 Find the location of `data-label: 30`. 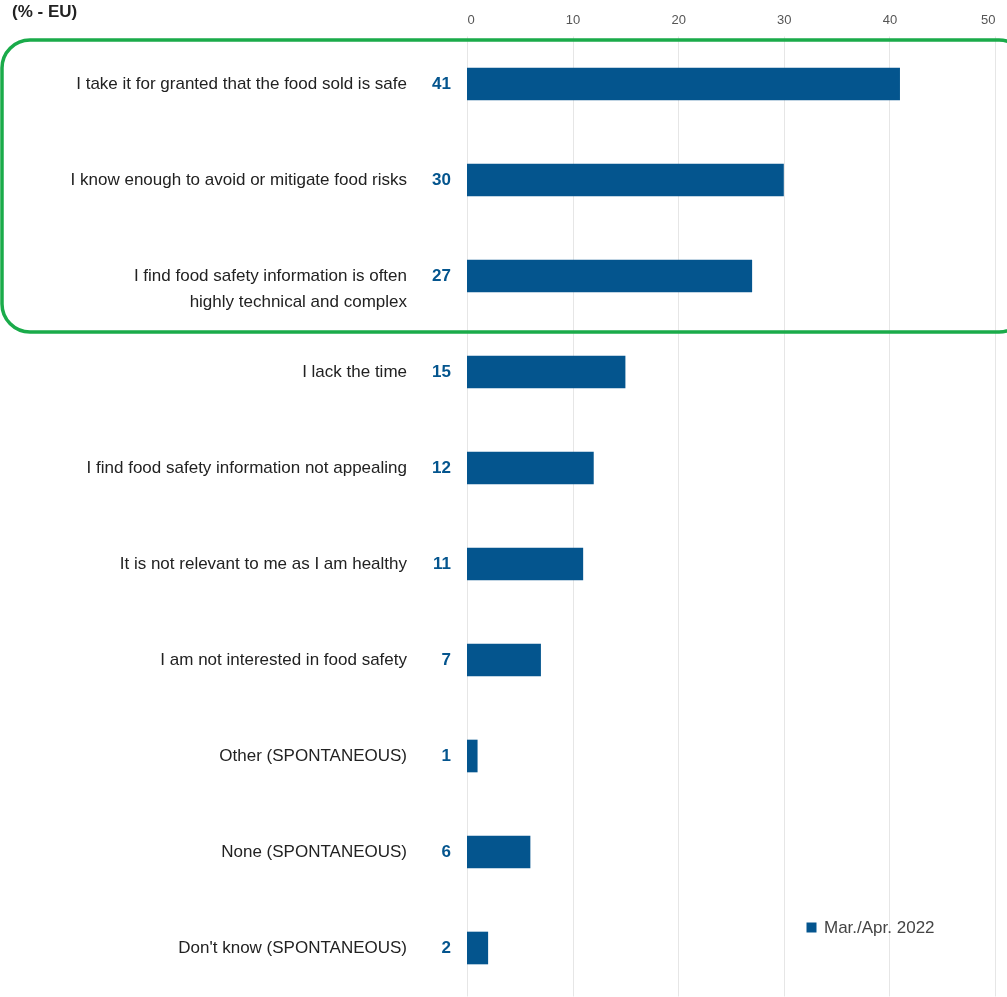

data-label: 30 is located at coordinates (441, 179).